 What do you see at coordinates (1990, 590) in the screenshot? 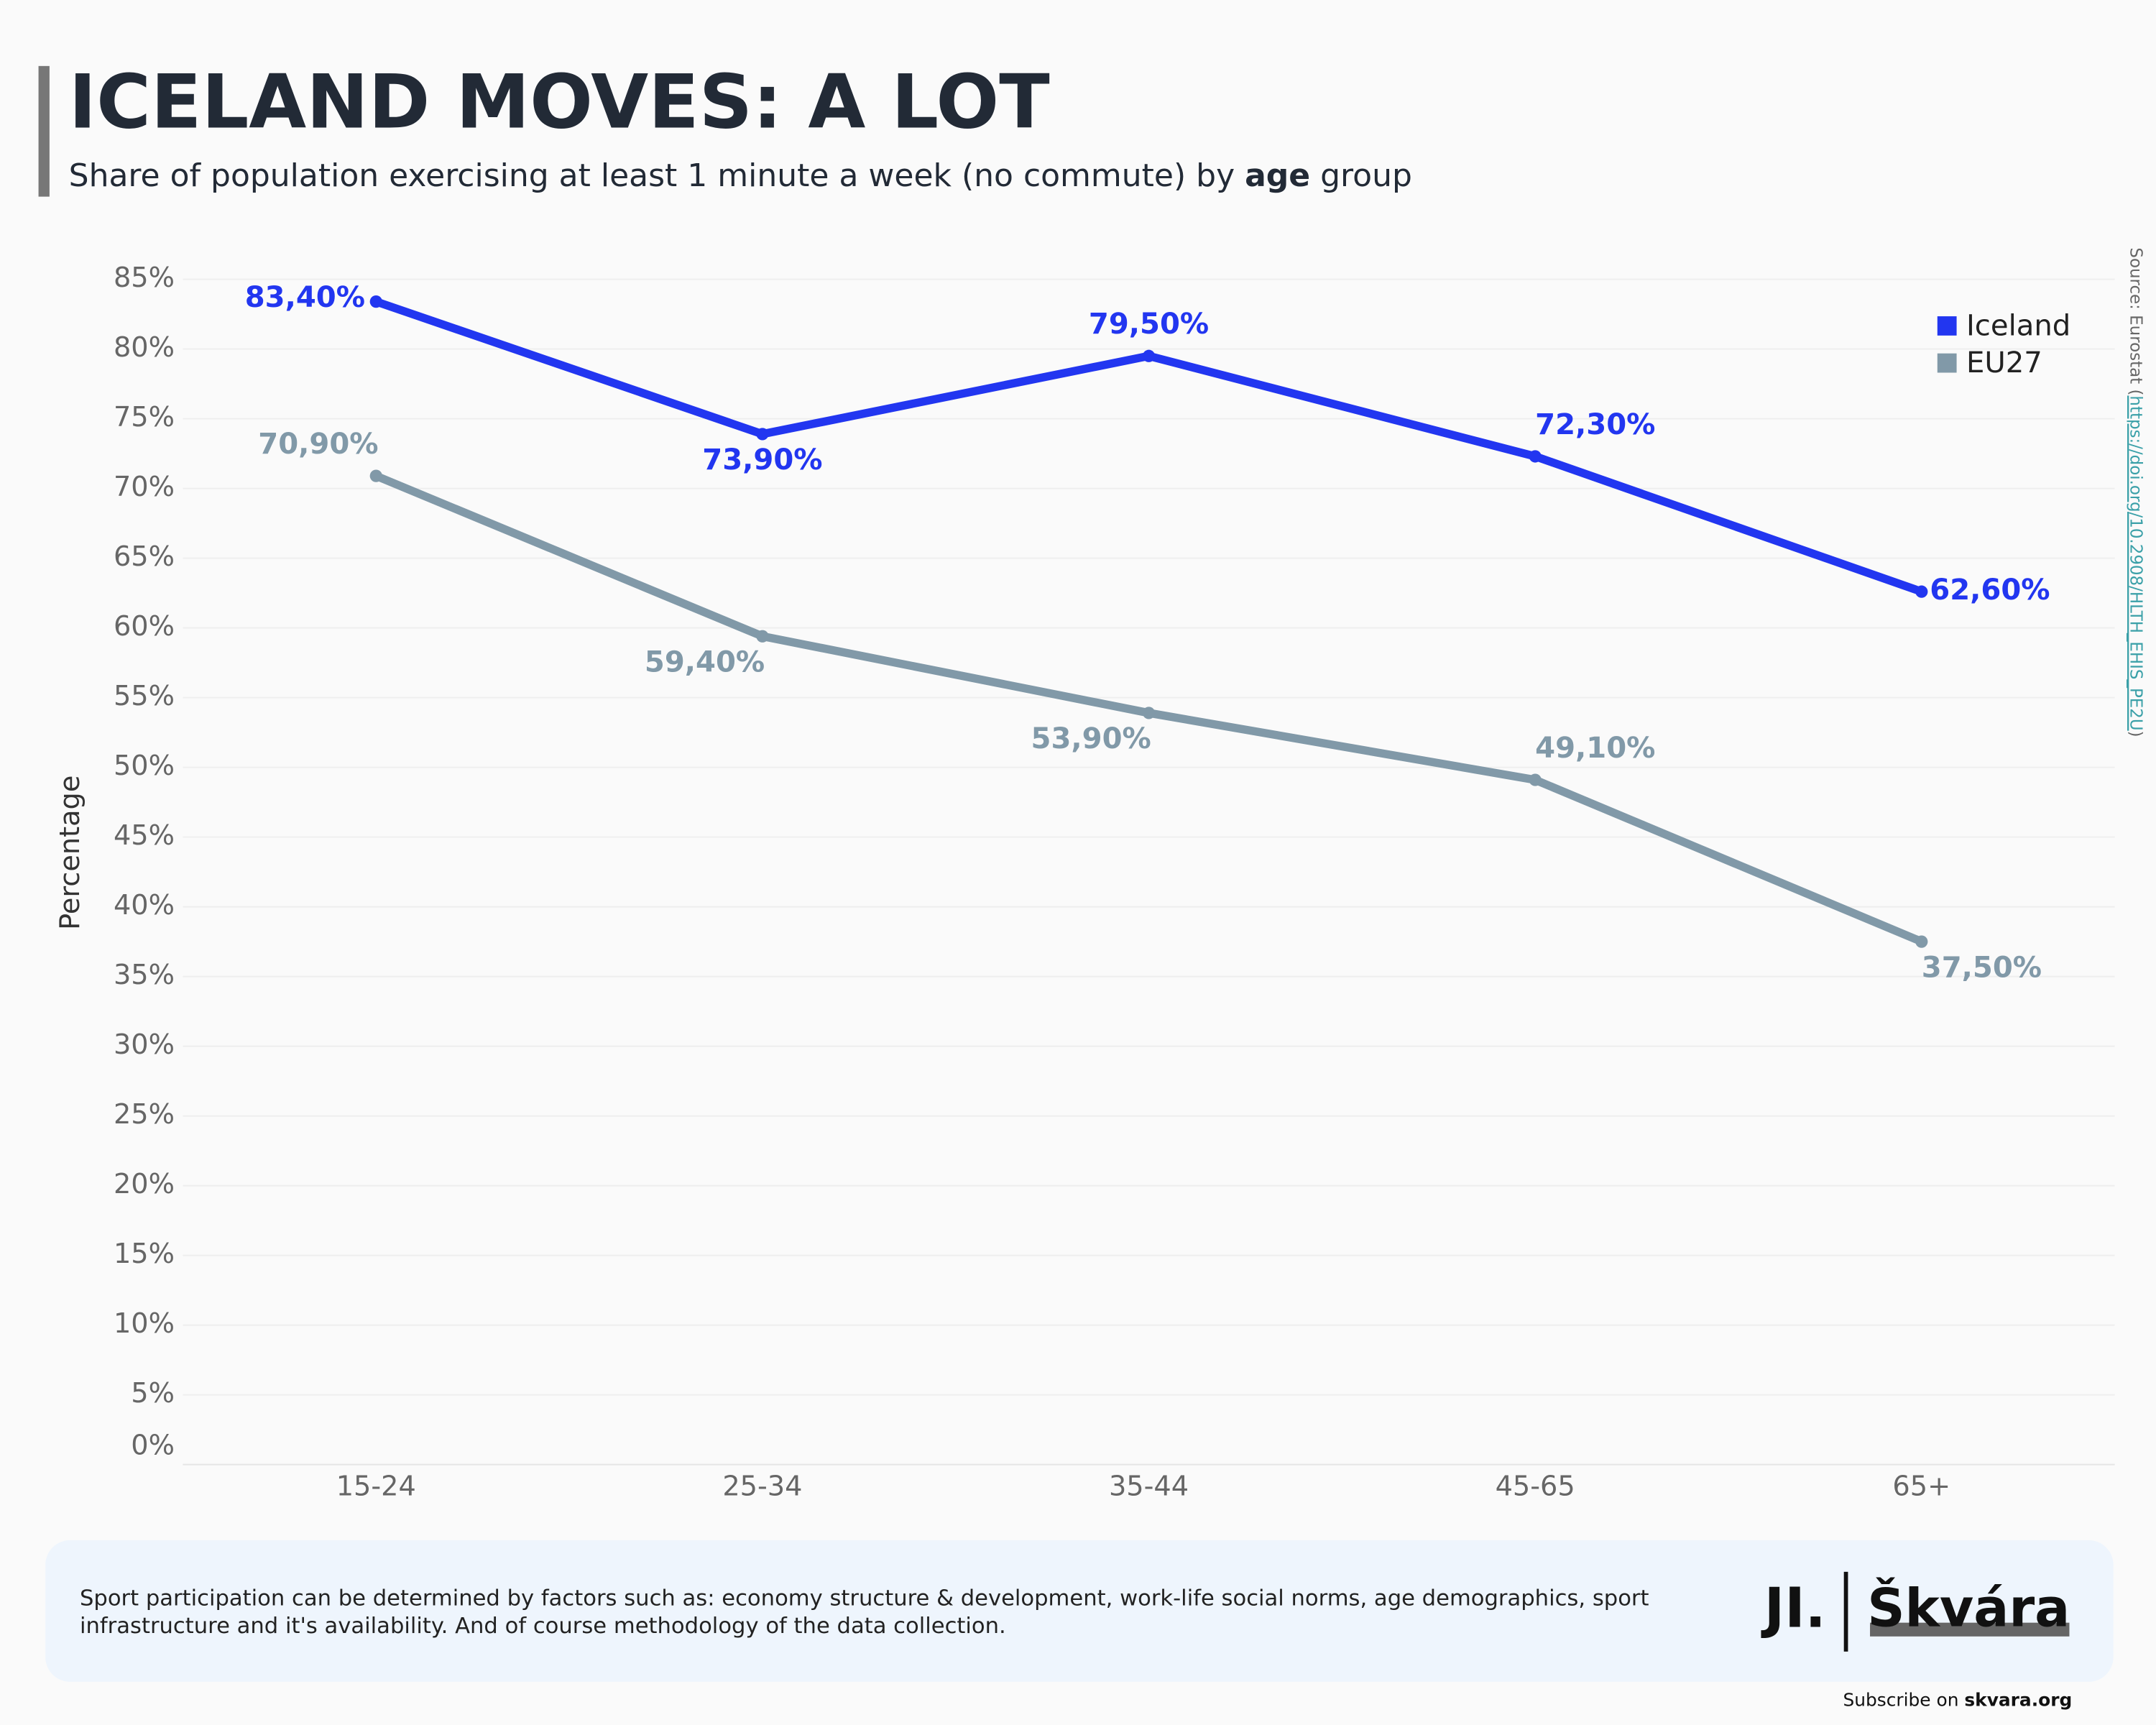
I see `value-label: 62,60%` at bounding box center [1990, 590].